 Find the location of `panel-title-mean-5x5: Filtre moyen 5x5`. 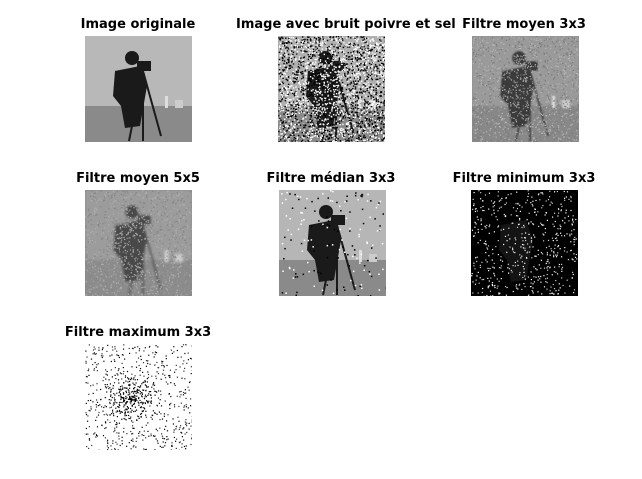

panel-title-mean-5x5: Filtre moyen 5x5 is located at coordinates (138, 178).